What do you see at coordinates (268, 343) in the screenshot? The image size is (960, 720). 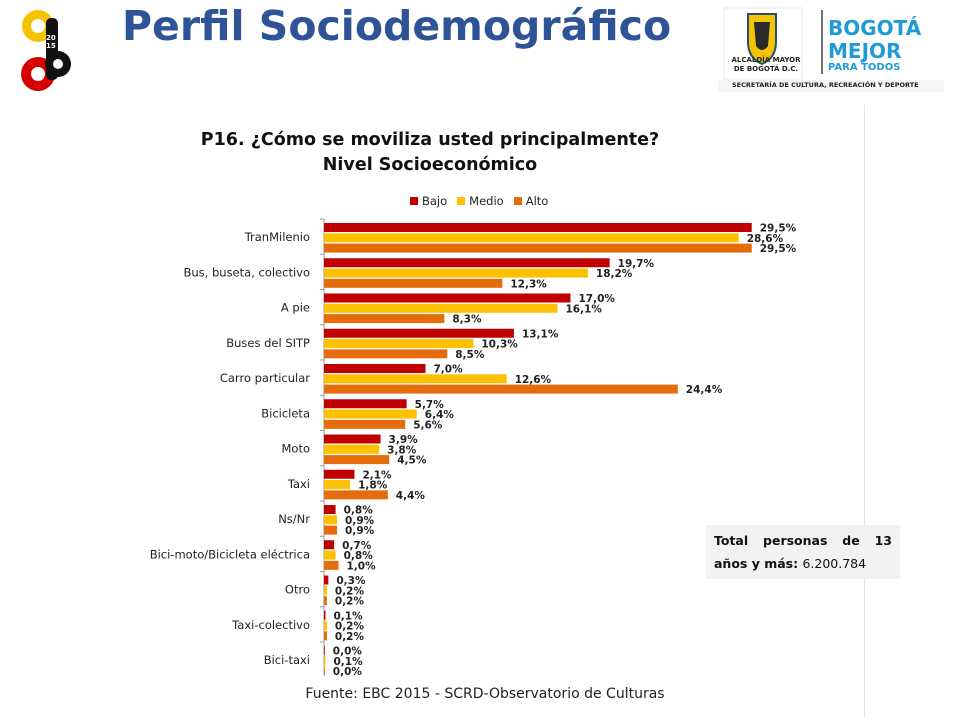 I see `category-label: Buses del SITP` at bounding box center [268, 343].